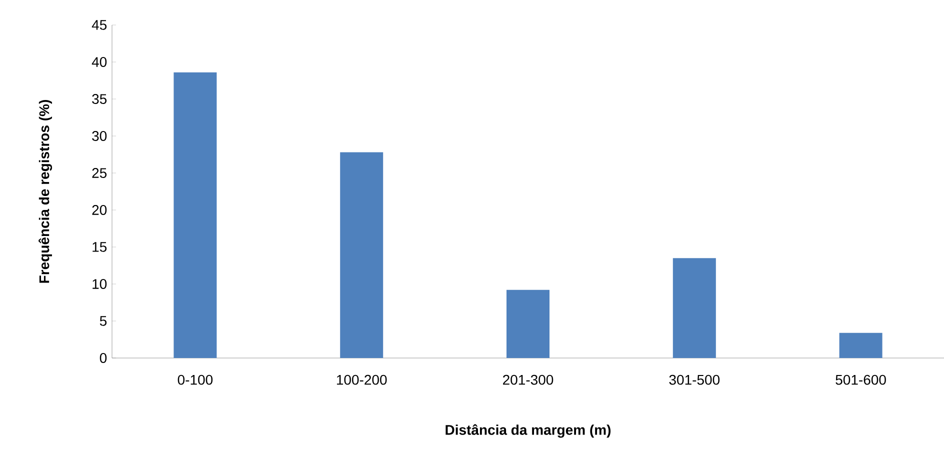  What do you see at coordinates (361, 379) in the screenshot?
I see `x-tick-label: 100-200` at bounding box center [361, 379].